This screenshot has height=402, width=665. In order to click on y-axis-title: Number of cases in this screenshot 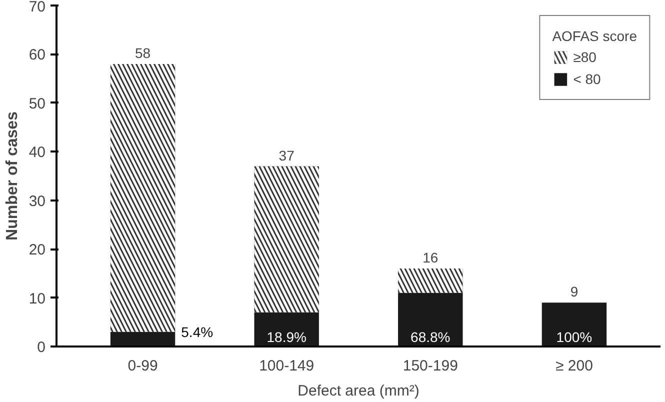, I will do `click(12, 175)`.